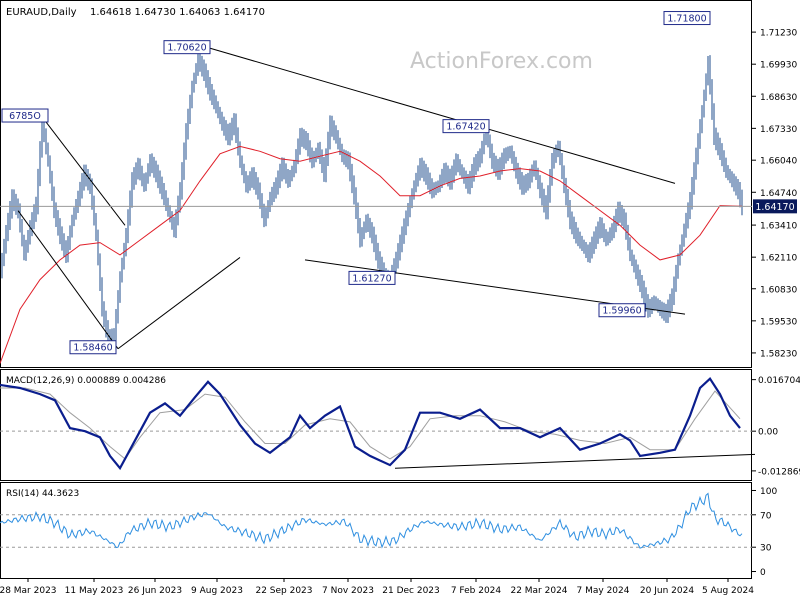 The image size is (800, 600). What do you see at coordinates (778, 322) in the screenshot?
I see `y-tick-label: 1.59530` at bounding box center [778, 322].